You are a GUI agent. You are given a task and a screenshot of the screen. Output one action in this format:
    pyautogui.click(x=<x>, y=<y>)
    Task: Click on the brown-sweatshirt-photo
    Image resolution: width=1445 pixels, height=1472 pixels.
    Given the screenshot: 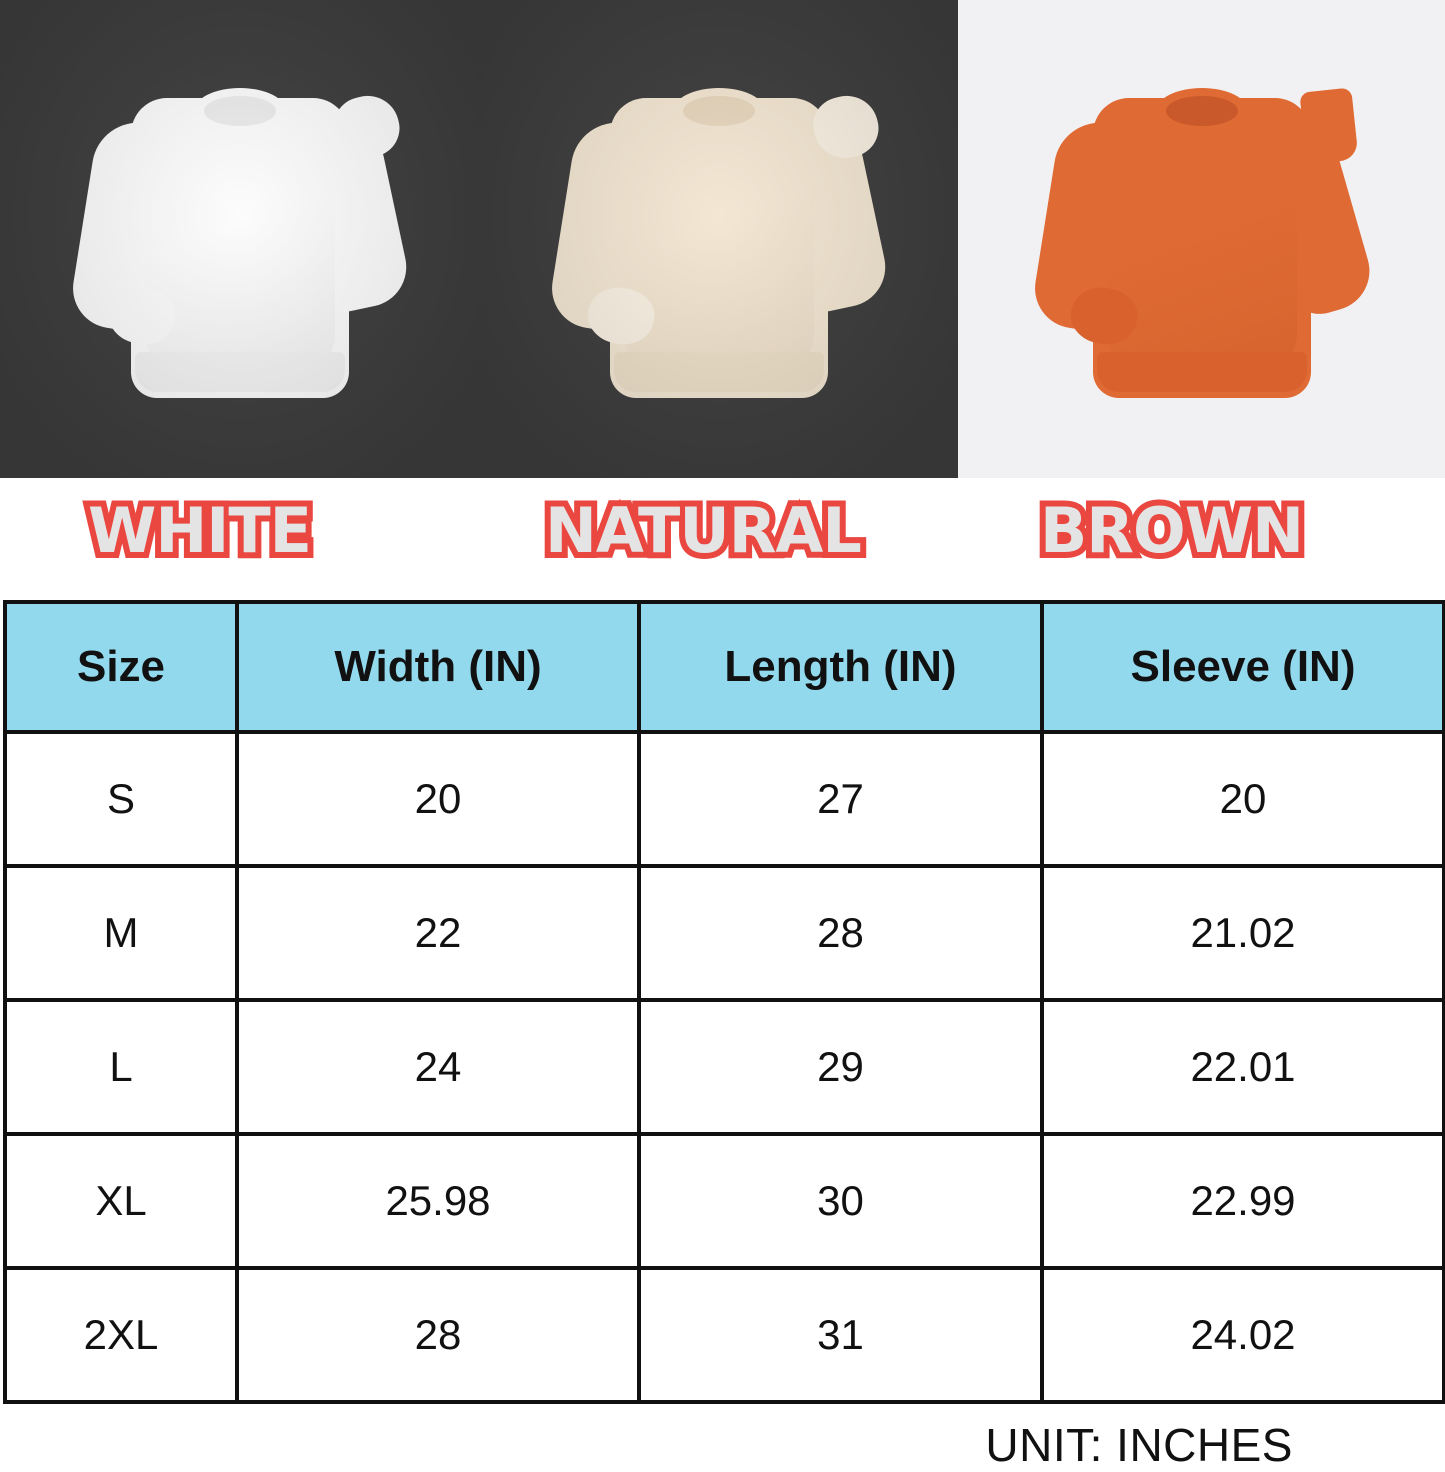 What is the action you would take?
    pyautogui.click(x=1201, y=239)
    